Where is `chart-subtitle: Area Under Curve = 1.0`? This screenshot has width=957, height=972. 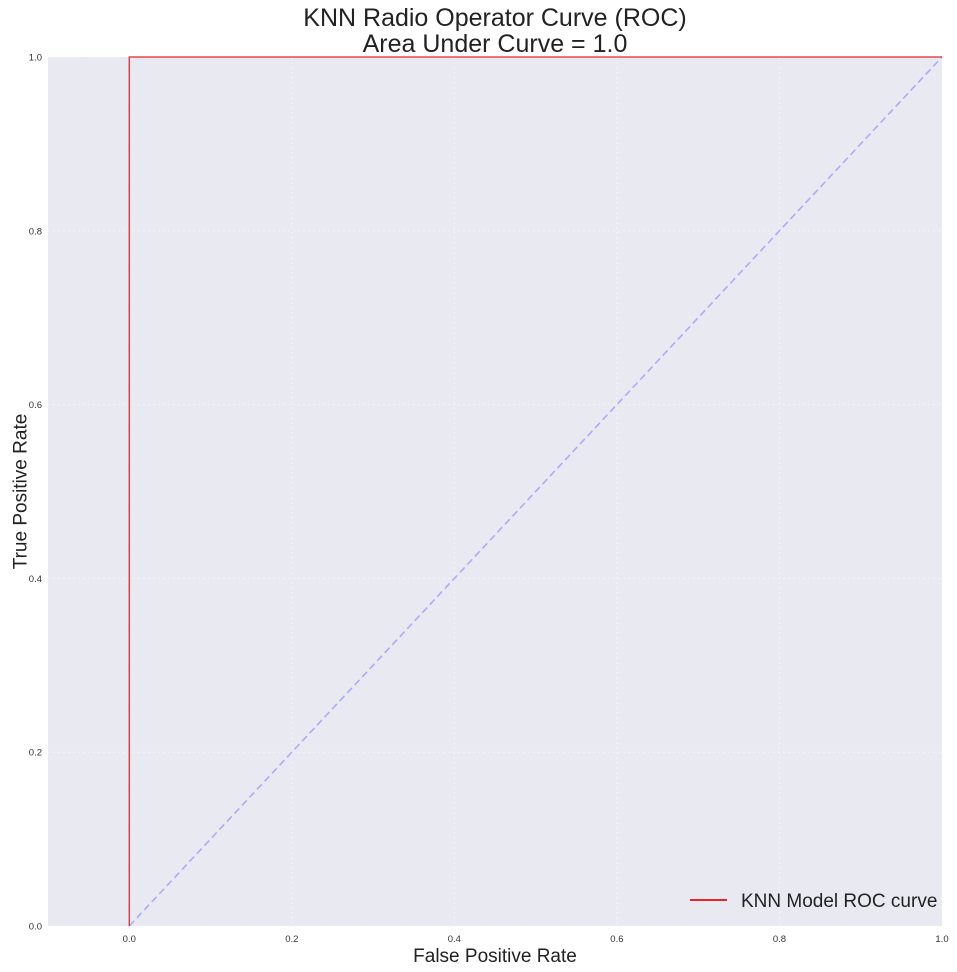 chart-subtitle: Area Under Curve = 1.0 is located at coordinates (495, 44).